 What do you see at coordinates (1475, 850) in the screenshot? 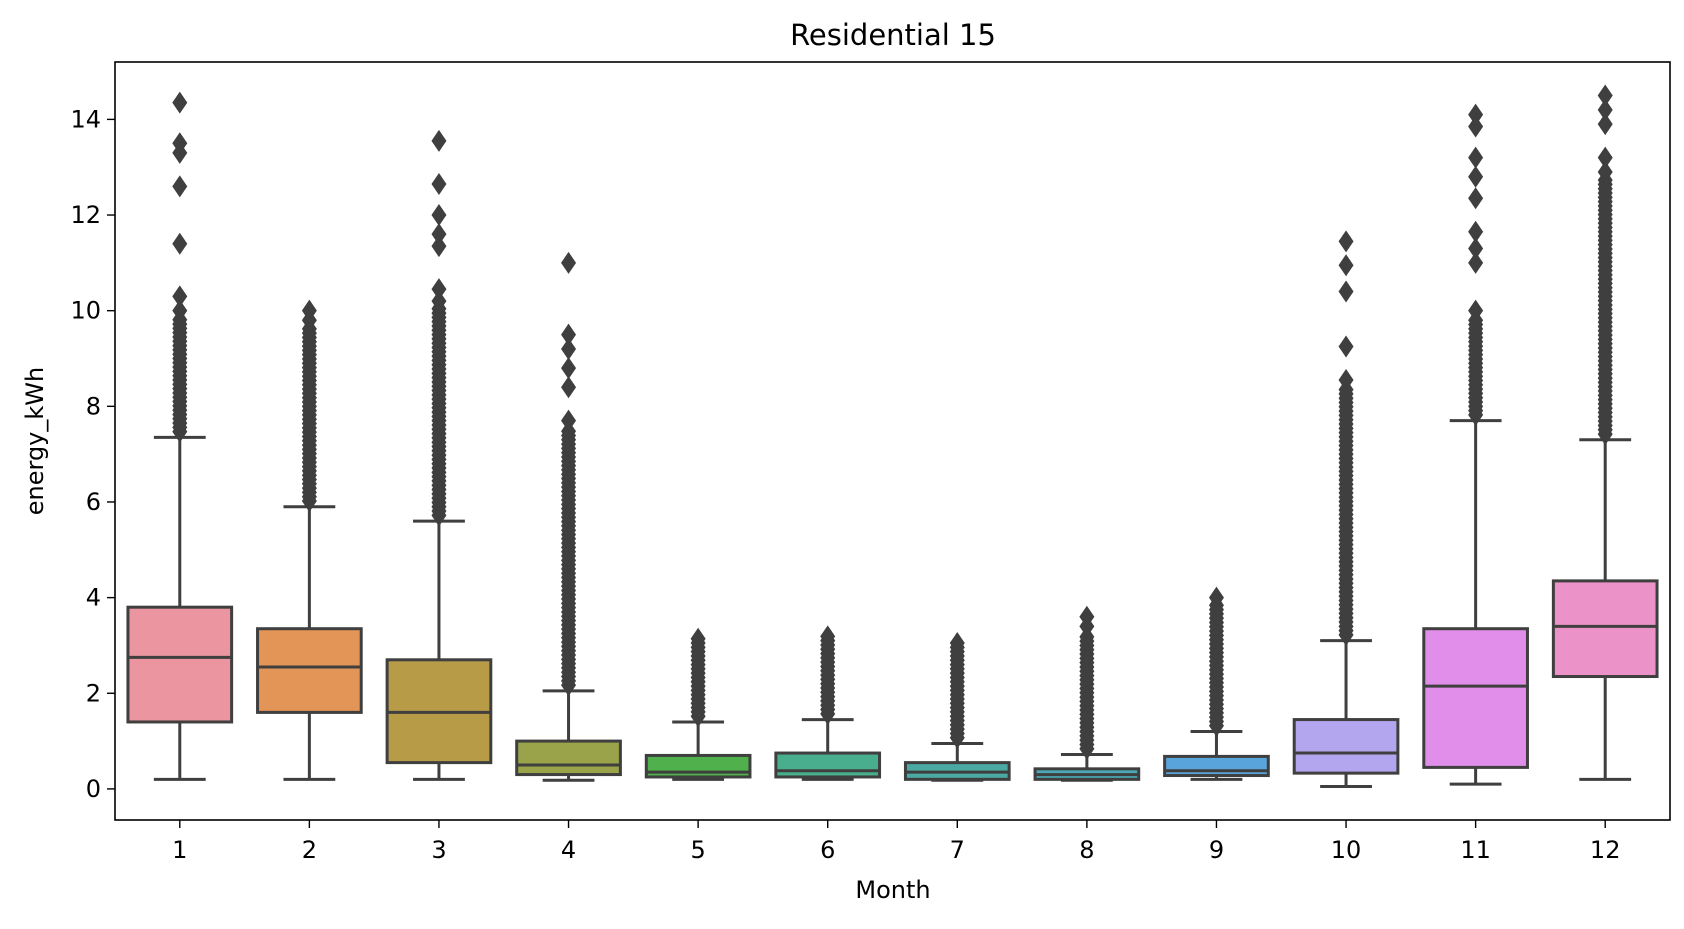
I see `x-tick-label: 11` at bounding box center [1475, 850].